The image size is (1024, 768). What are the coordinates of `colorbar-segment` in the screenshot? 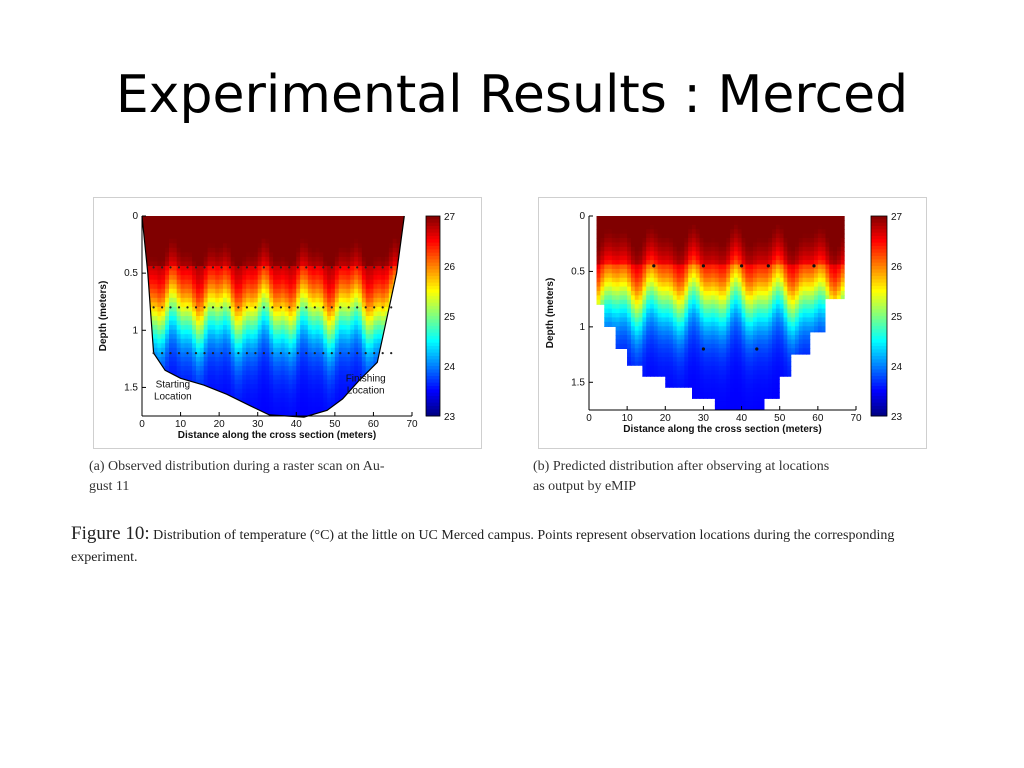 It's located at (433, 401).